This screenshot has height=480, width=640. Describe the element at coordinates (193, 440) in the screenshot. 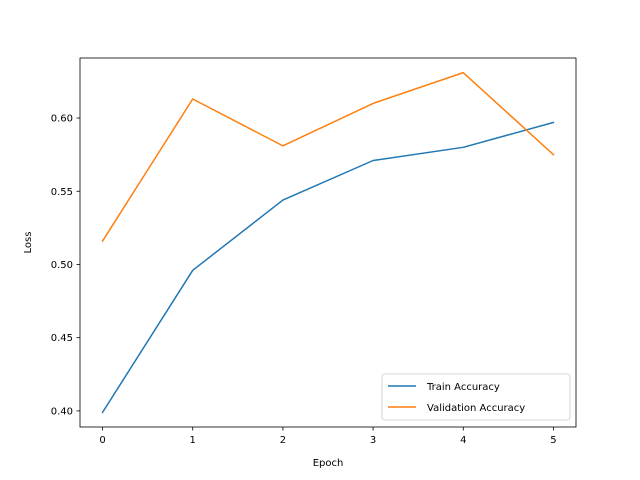

I see `x-tick-label: 1` at that location.